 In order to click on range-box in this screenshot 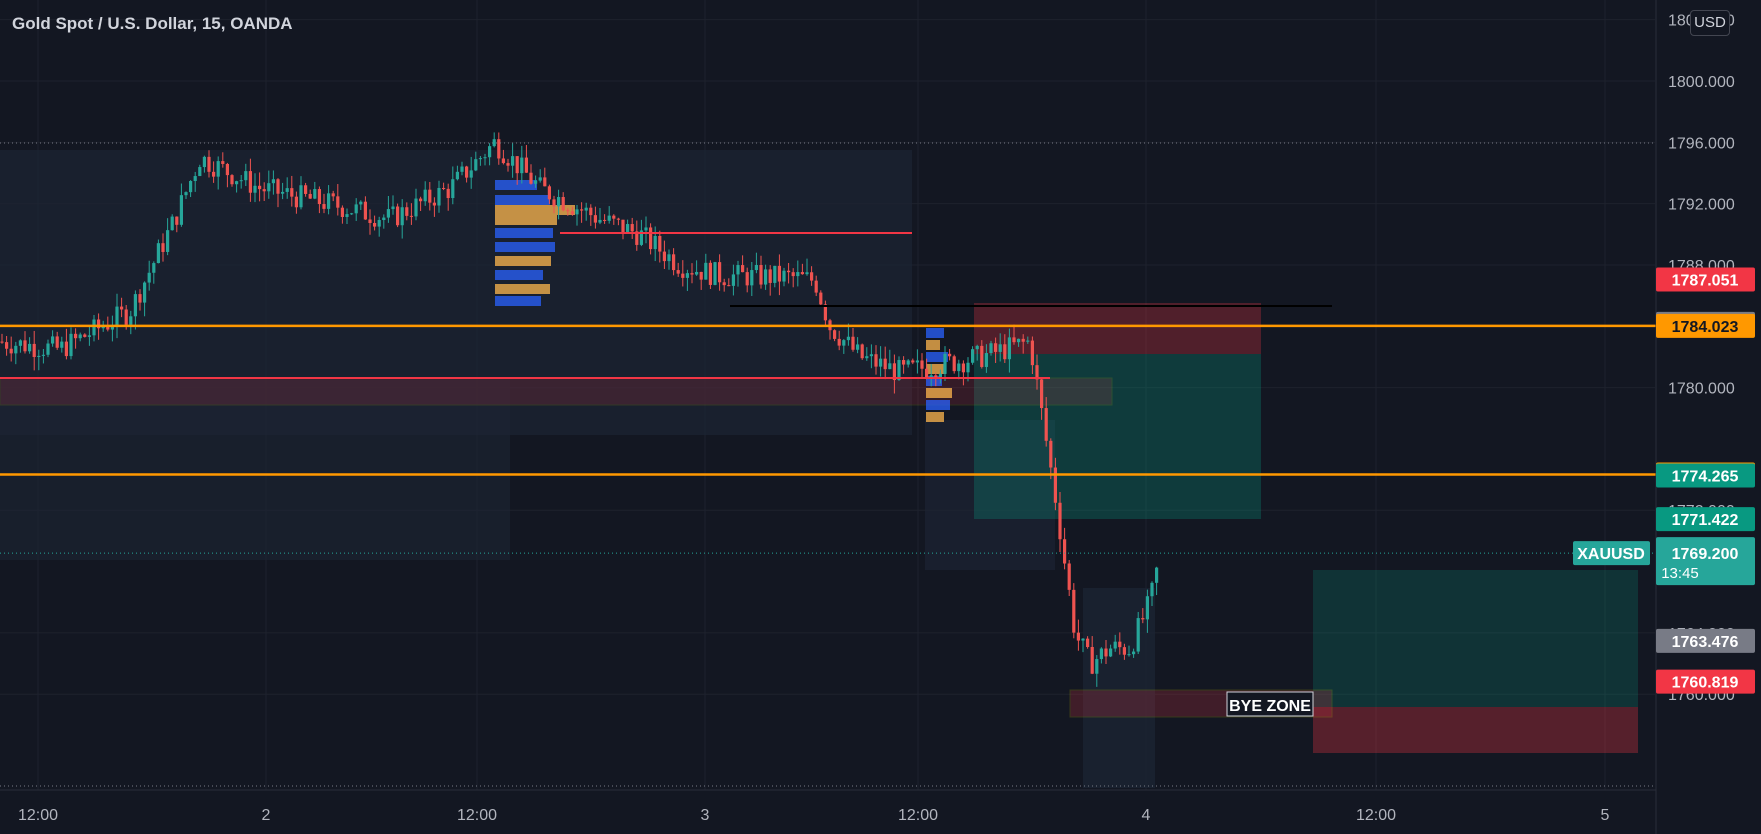, I will do `click(1119, 688)`.